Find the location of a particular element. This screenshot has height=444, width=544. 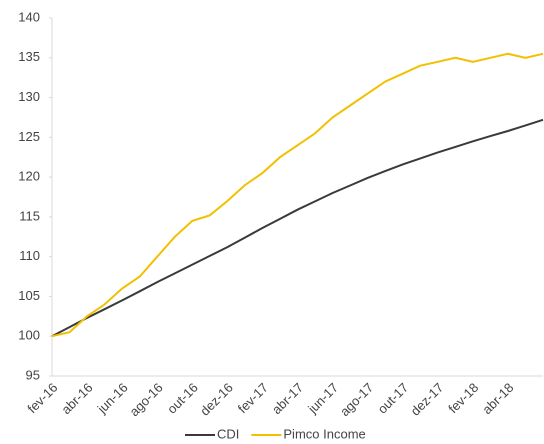

x-tick-label: fev-18 is located at coordinates (463, 398).